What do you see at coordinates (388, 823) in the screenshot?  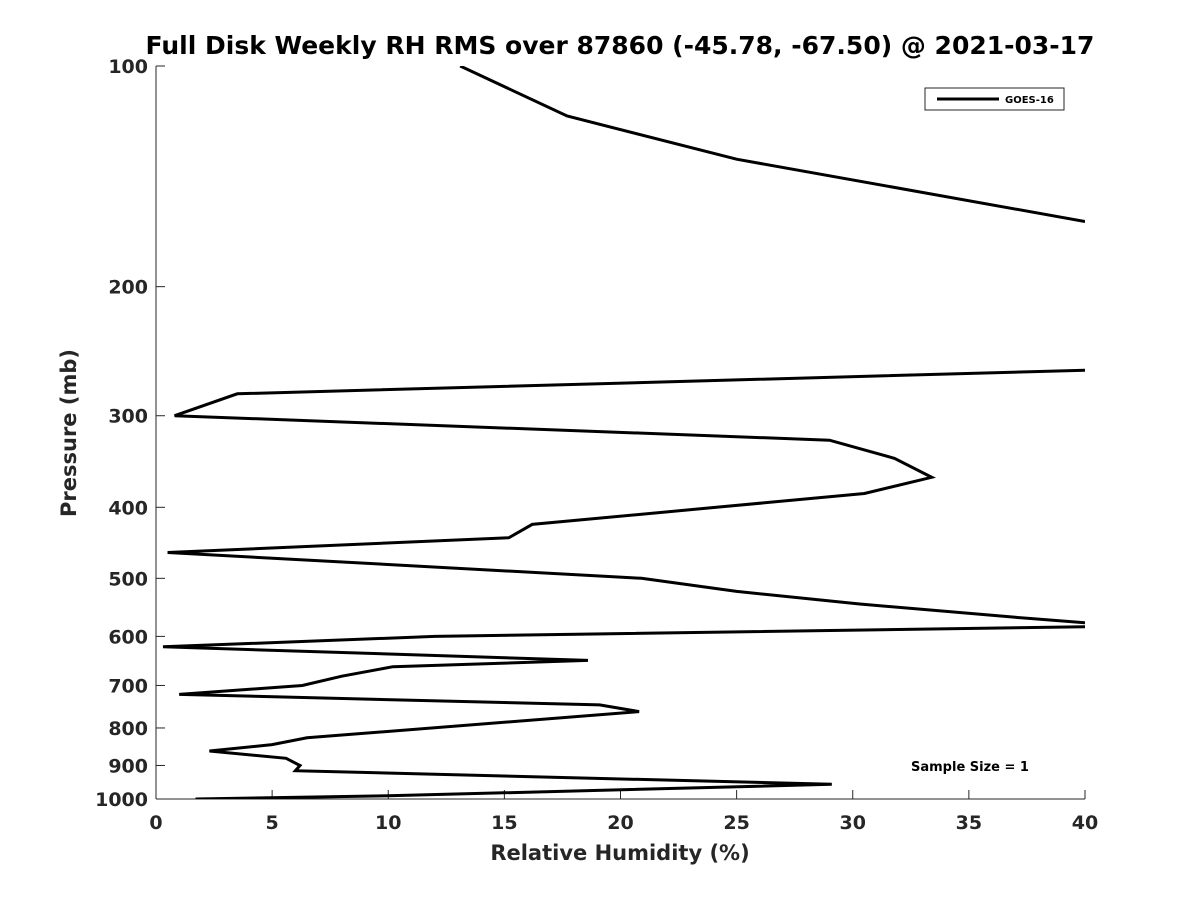 I see `x-tick-label-10: 10` at bounding box center [388, 823].